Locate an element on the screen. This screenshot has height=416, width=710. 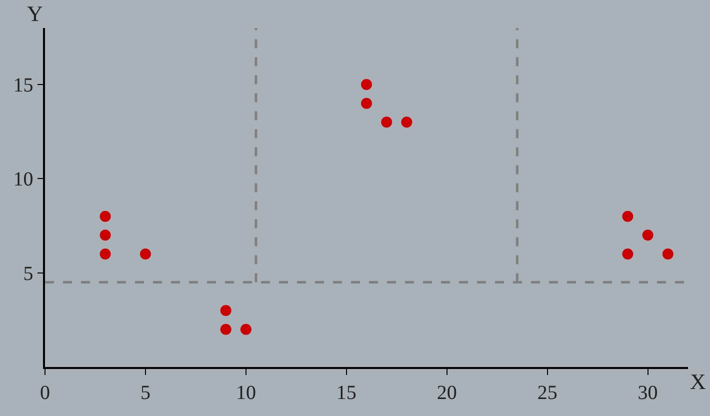
y-tick-label: 15 is located at coordinates (23, 85).